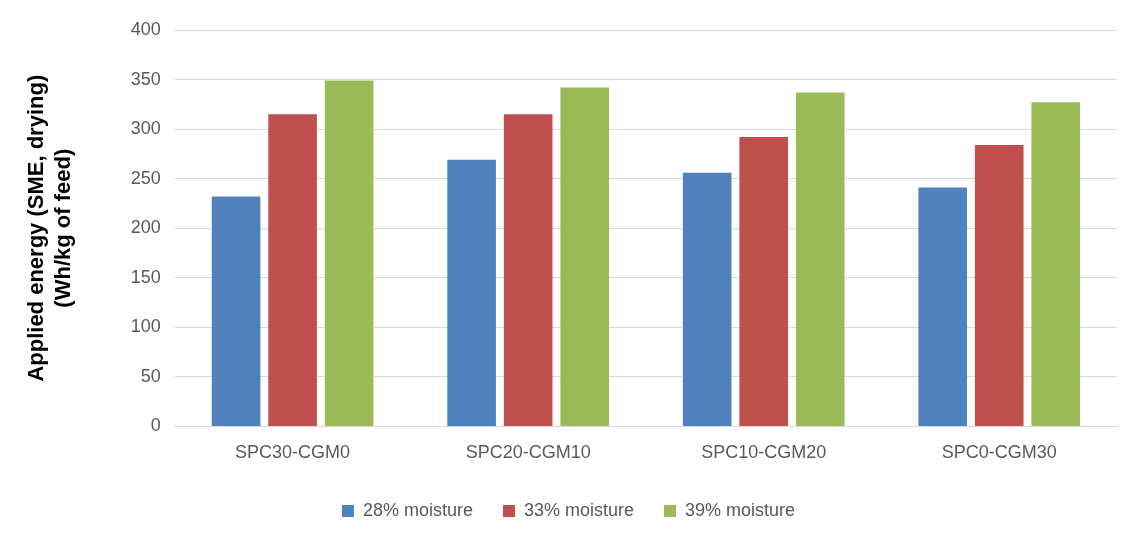 This screenshot has width=1135, height=538. What do you see at coordinates (145, 78) in the screenshot?
I see `y-tick-label: 350` at bounding box center [145, 78].